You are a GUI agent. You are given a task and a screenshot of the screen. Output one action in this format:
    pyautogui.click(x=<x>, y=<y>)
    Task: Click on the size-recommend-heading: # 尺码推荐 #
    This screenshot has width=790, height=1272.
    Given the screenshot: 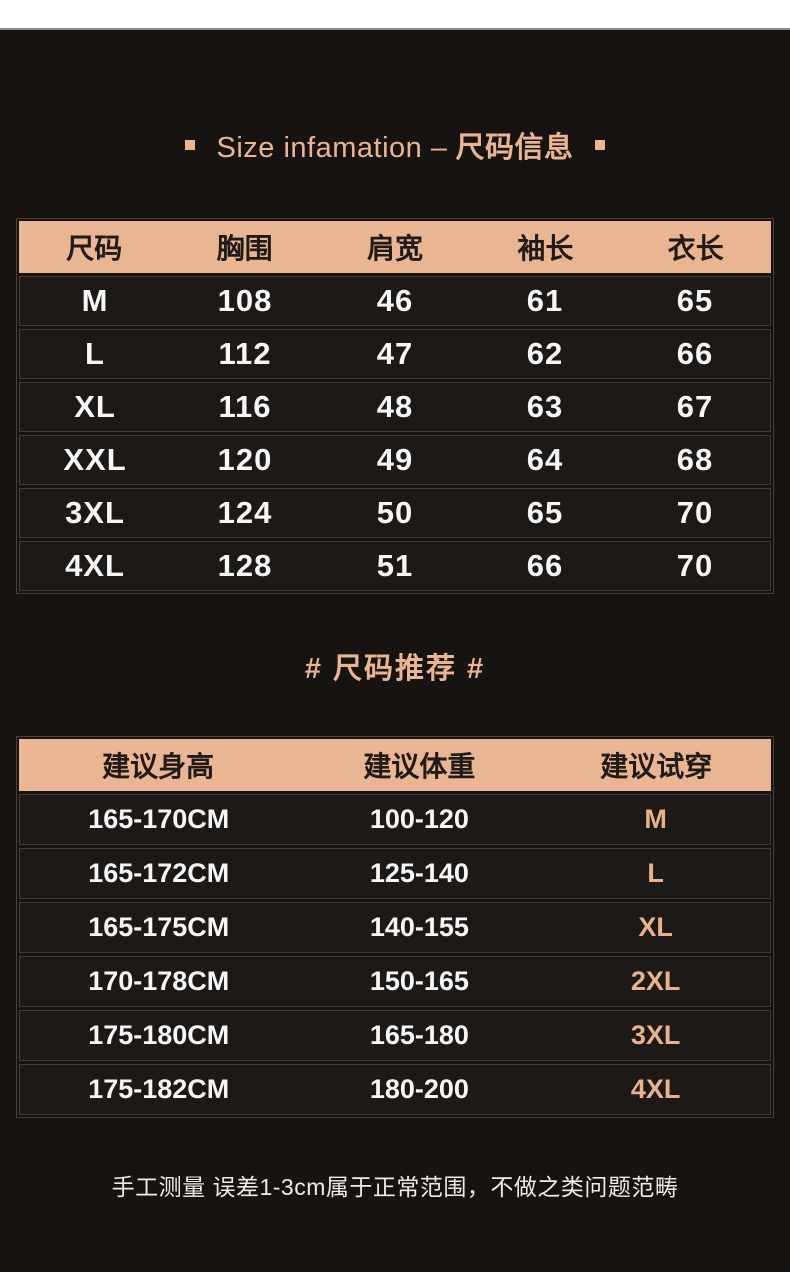 What is the action you would take?
    pyautogui.click(x=395, y=669)
    